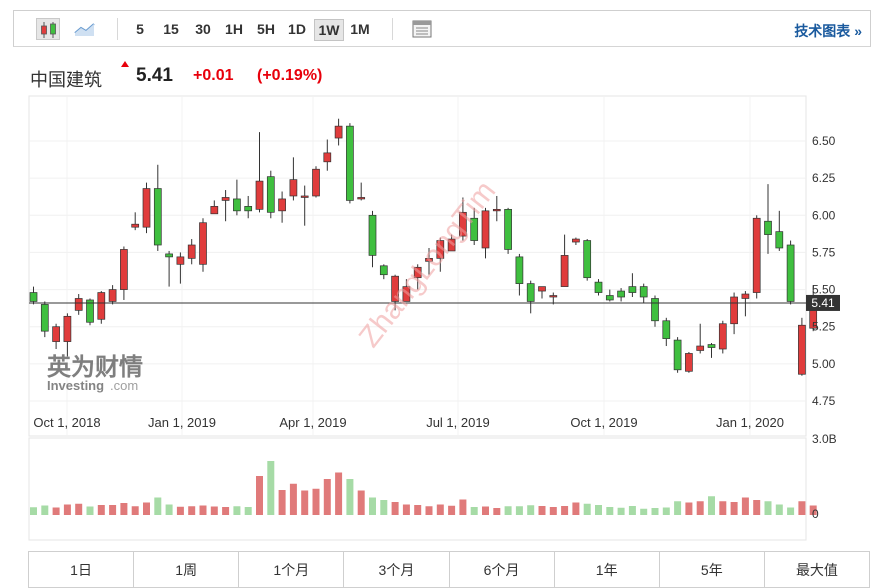 This screenshot has height=588, width=884. What do you see at coordinates (84, 29) in the screenshot?
I see `line-chart-icon` at bounding box center [84, 29].